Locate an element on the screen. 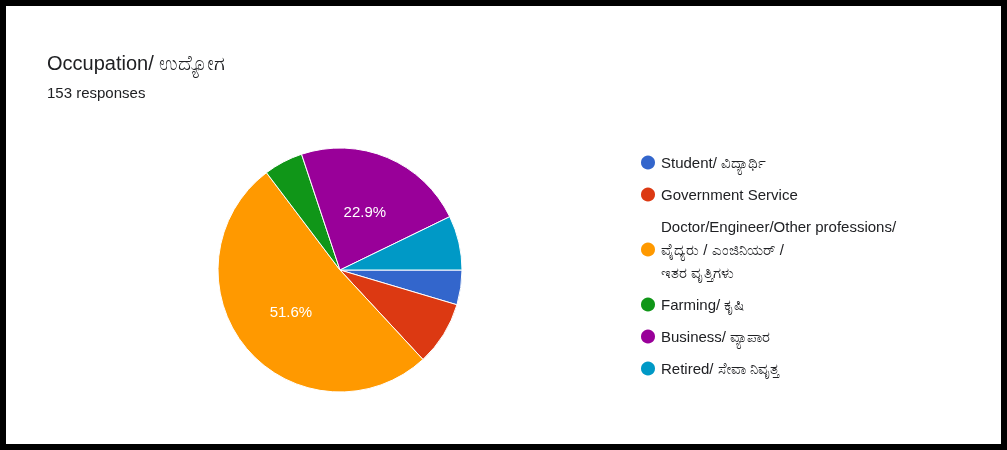 This screenshot has height=450, width=1007. legend-label: Business/ ವ್ಯಾಪಾರ is located at coordinates (716, 338).